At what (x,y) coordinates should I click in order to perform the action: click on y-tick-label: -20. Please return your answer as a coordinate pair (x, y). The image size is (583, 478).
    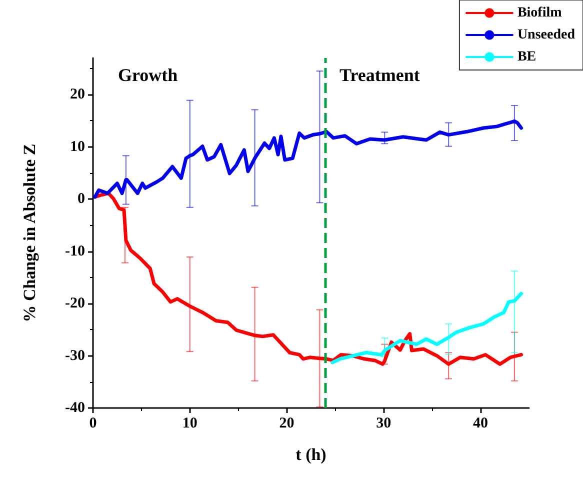
    Looking at the image, I should click on (75, 304).